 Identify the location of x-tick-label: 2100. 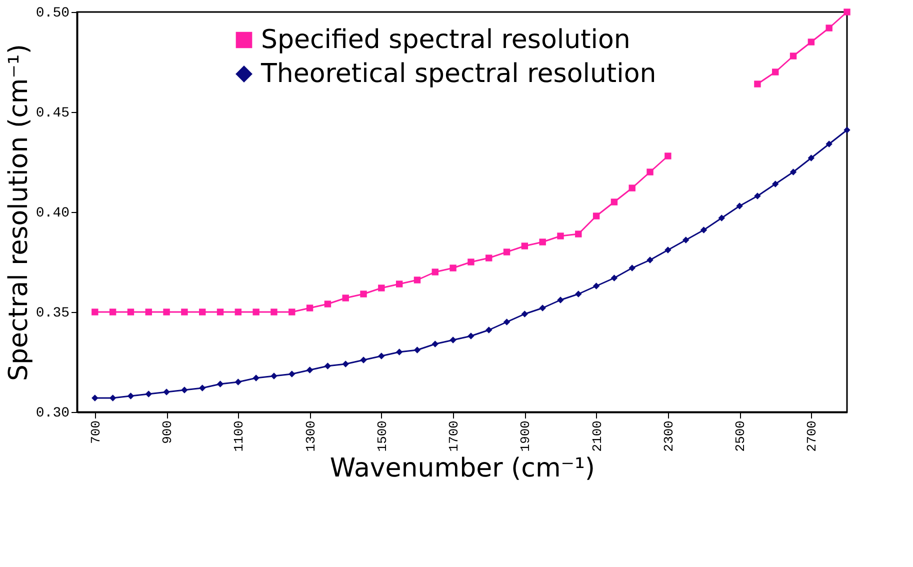
(597, 436).